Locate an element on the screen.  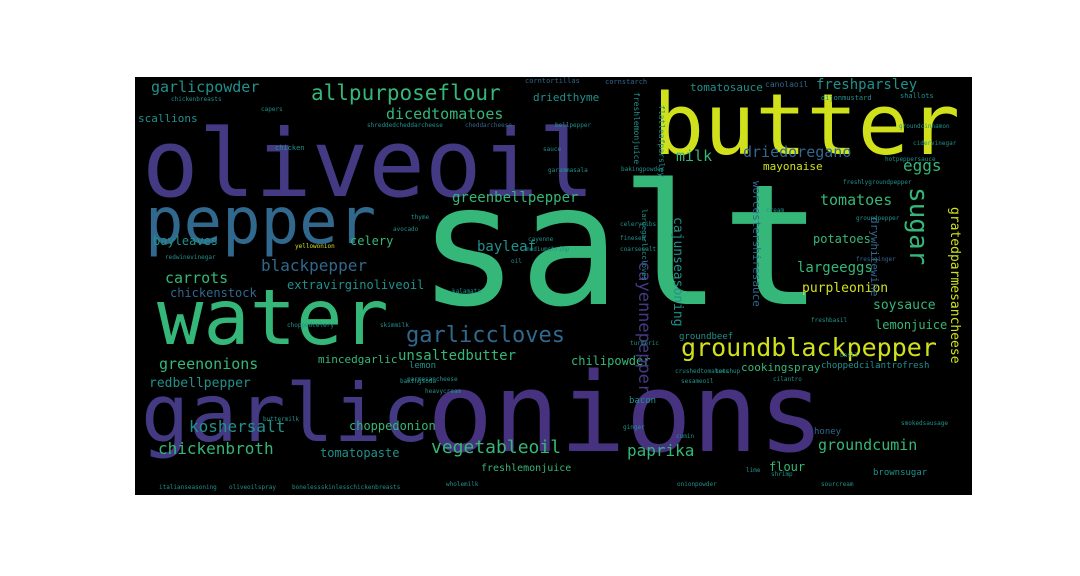
word: celeryribs is located at coordinates (638, 224).